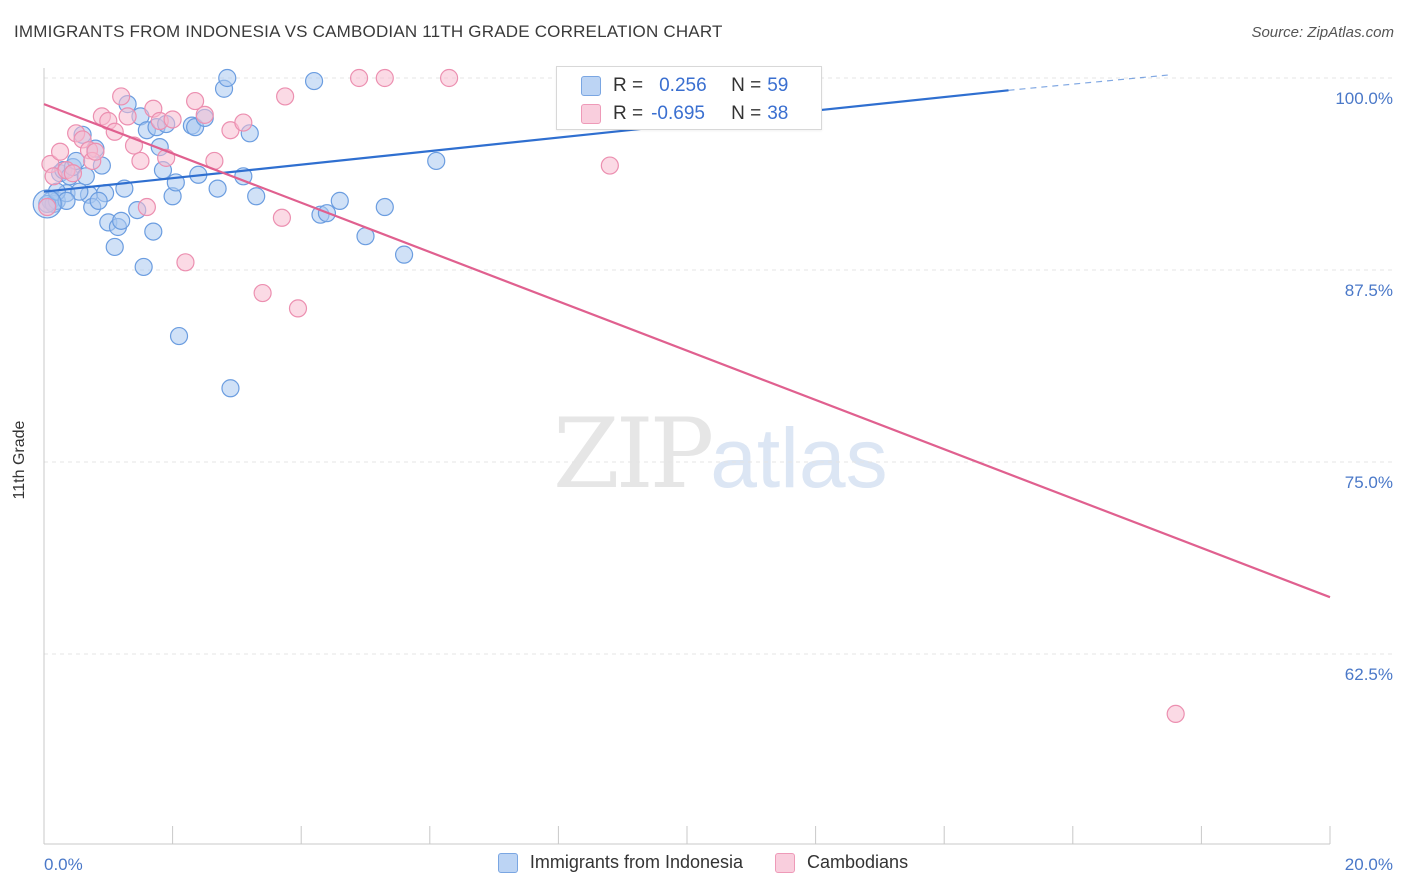  Describe the element at coordinates (526, 141) in the screenshot. I see `indonesia-trend-line` at that location.